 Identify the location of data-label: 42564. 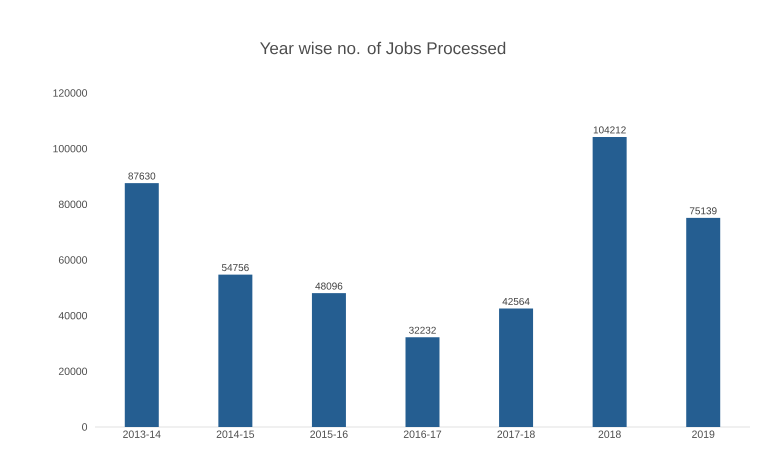
(516, 302).